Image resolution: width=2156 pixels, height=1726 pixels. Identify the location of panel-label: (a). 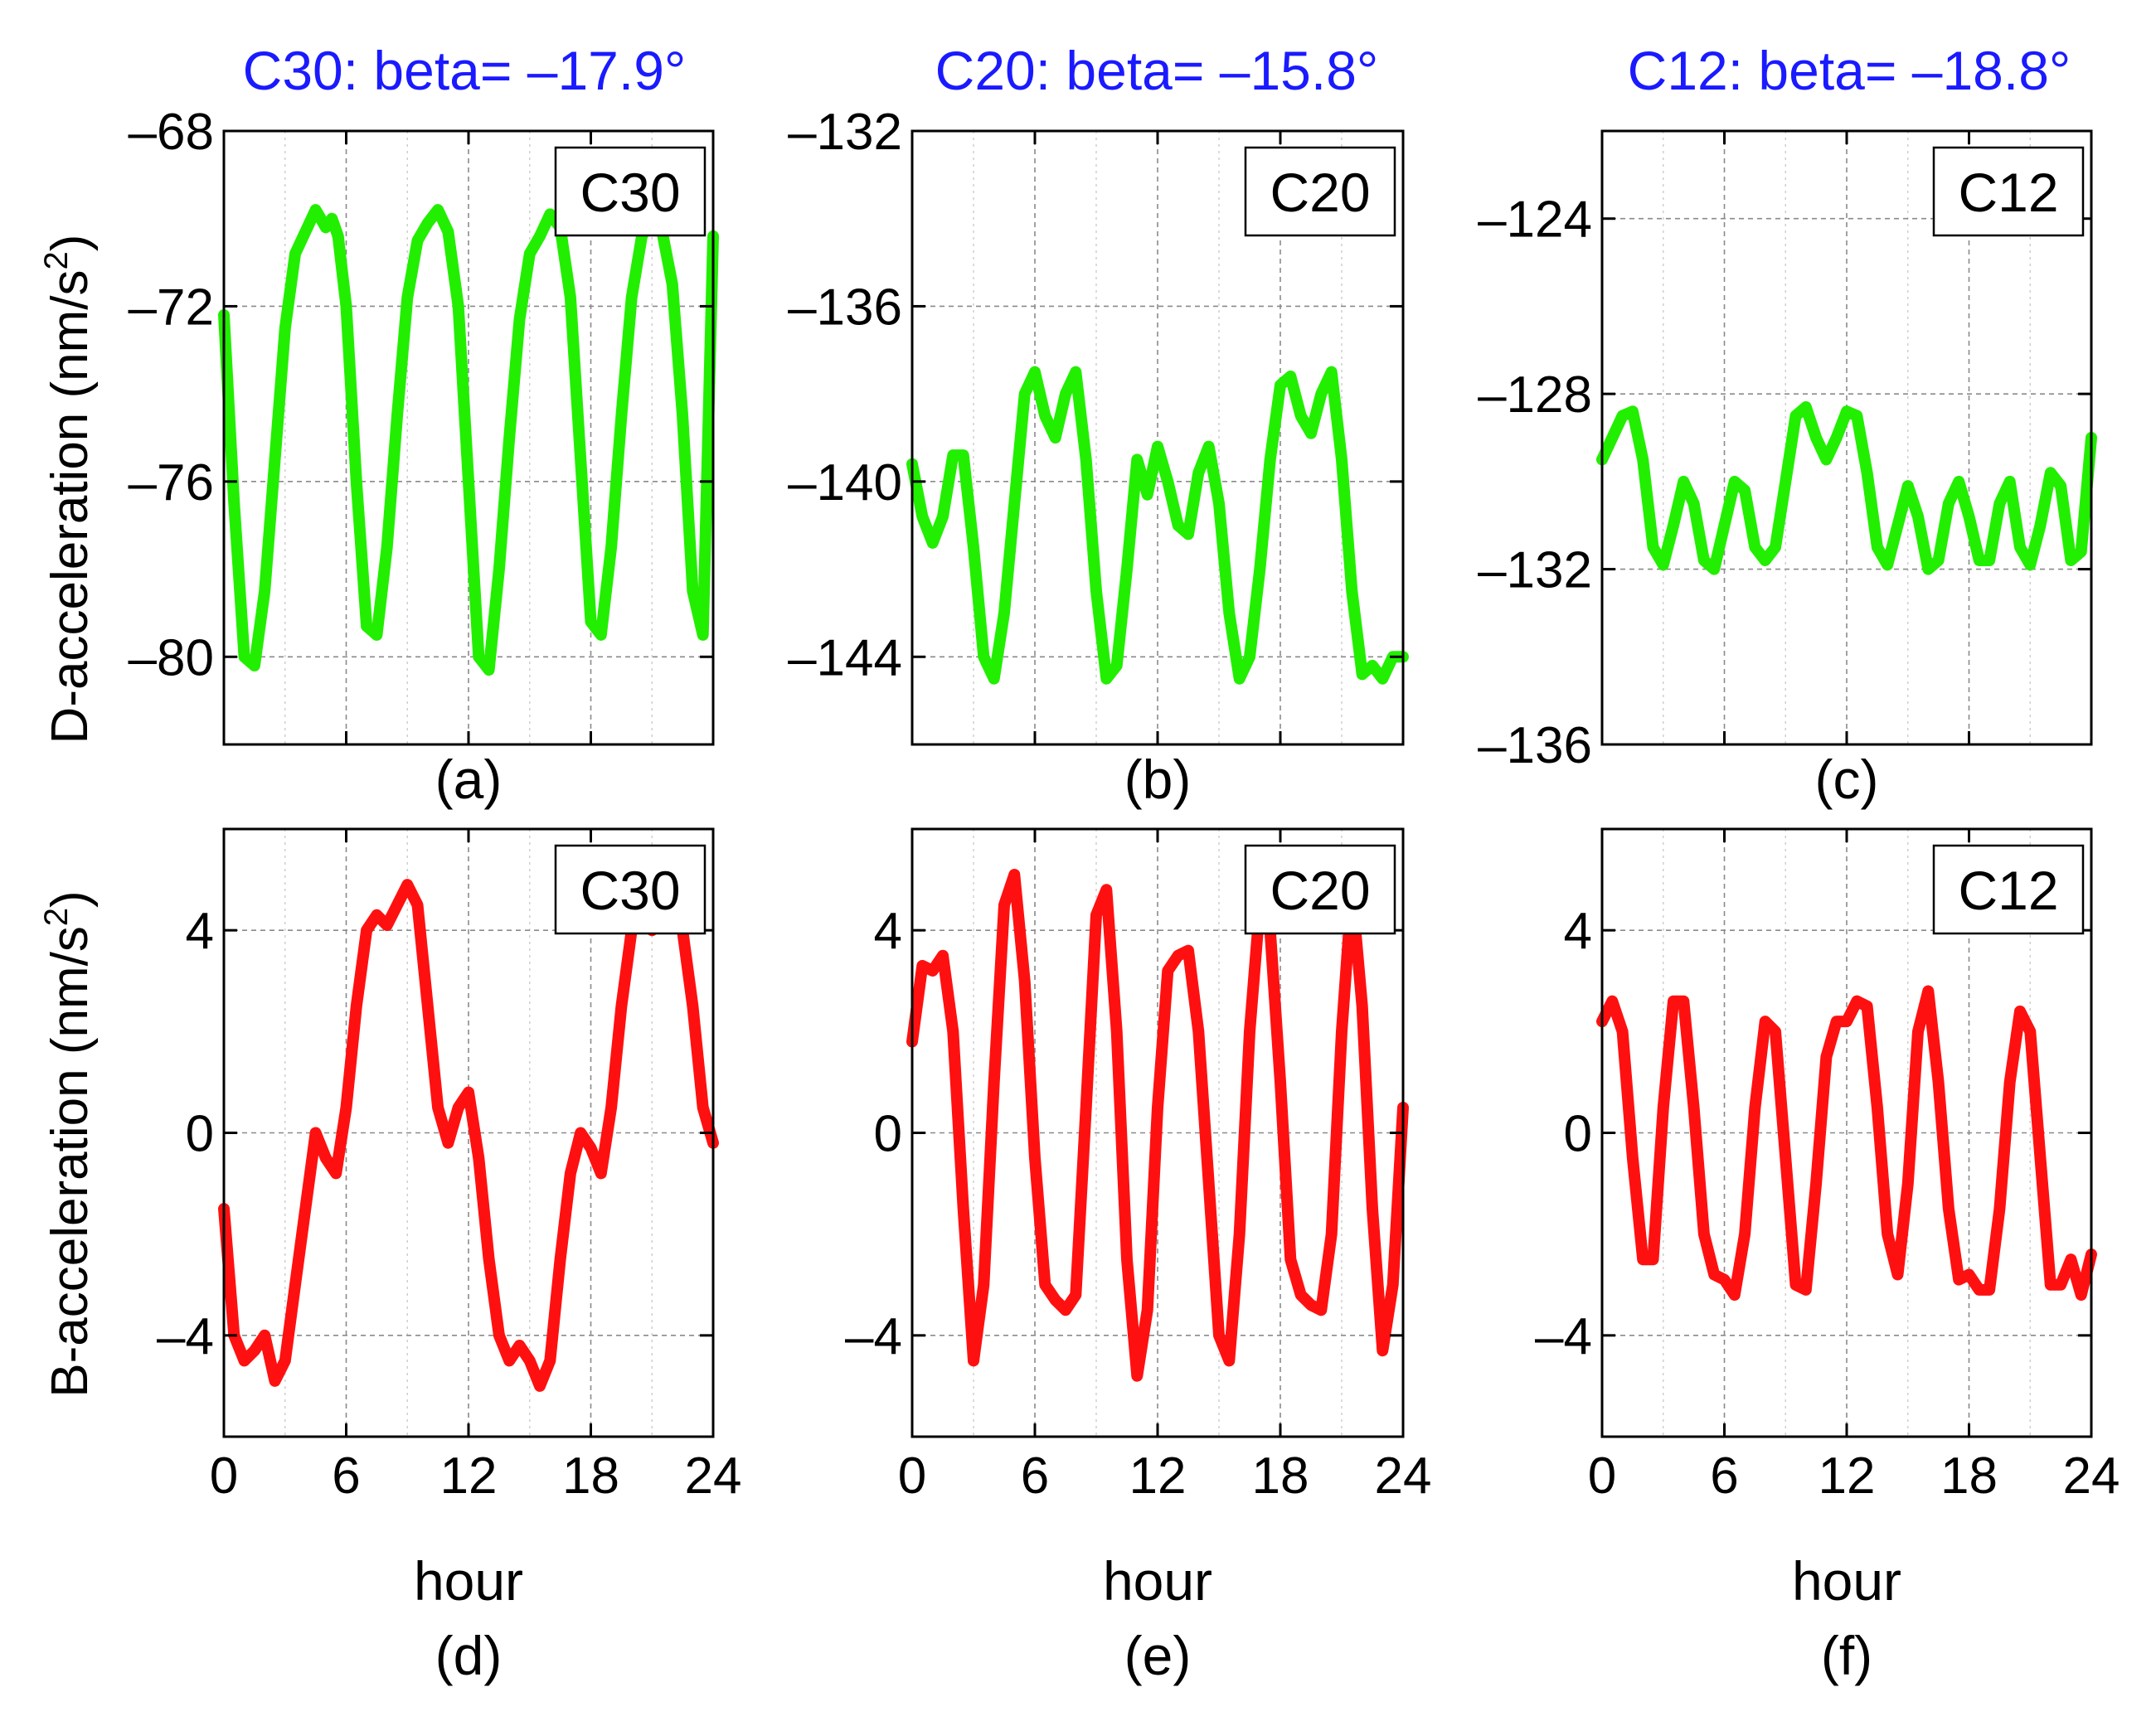
(469, 779).